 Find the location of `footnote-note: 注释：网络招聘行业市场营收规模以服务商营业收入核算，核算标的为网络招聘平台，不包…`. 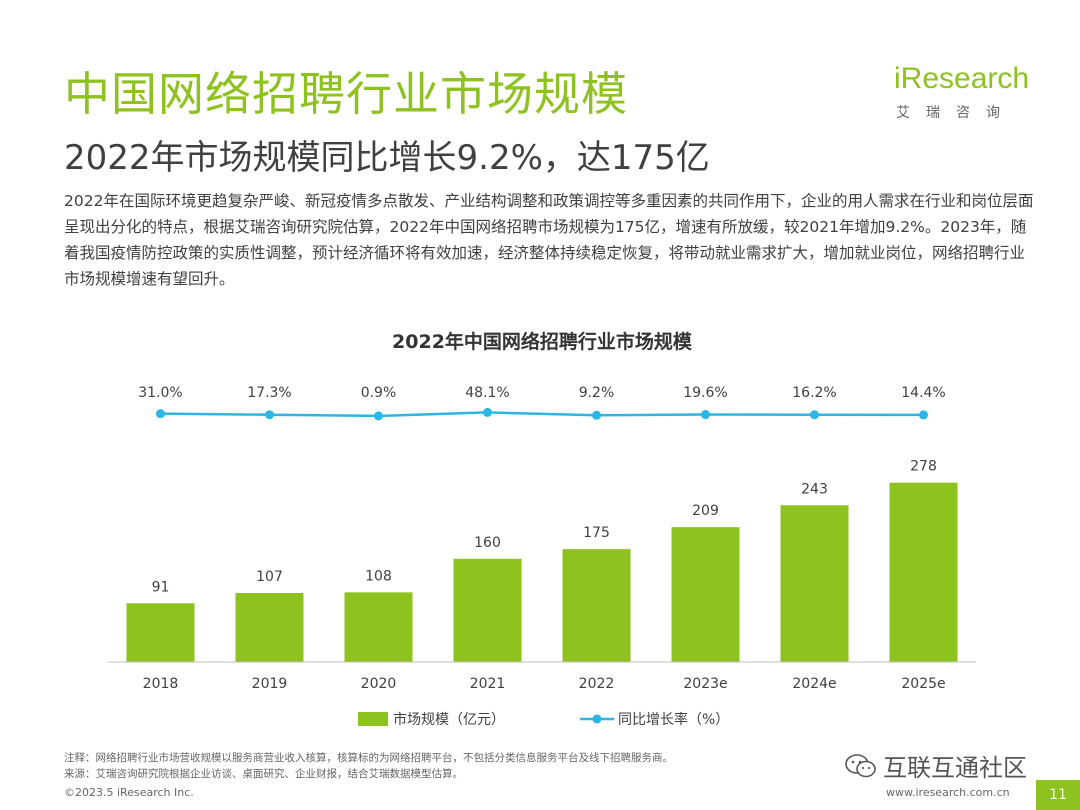

footnote-note: 注释：网络招聘行业市场营收规模以服务商营业收入核算，核算标的为网络招聘平台，不包… is located at coordinates (368, 758).